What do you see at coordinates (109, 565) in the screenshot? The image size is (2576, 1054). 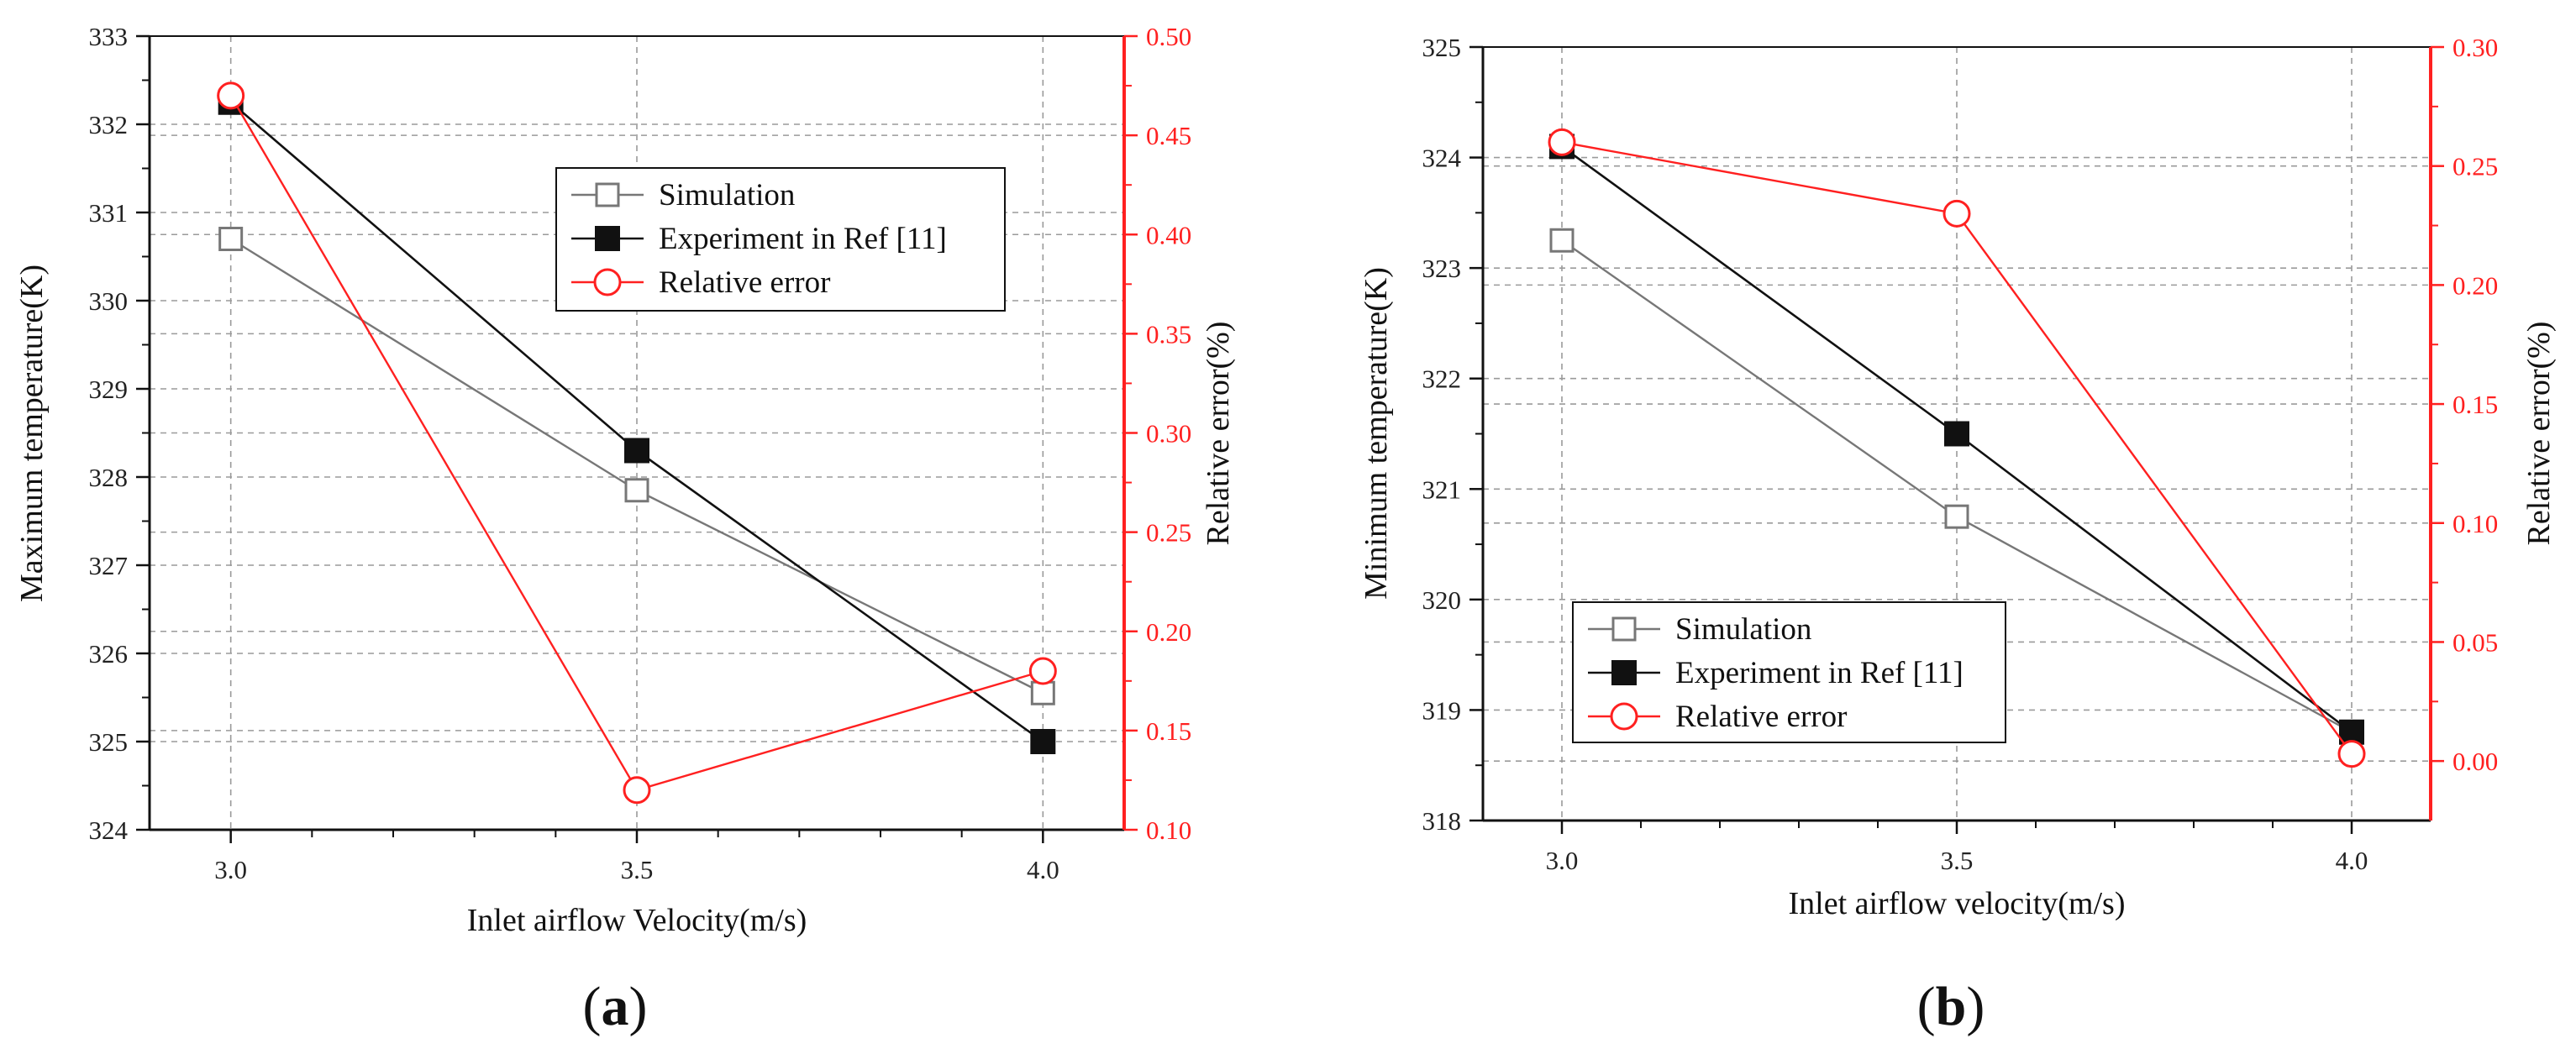 I see `y-tick-label-a-3: 327` at bounding box center [109, 565].